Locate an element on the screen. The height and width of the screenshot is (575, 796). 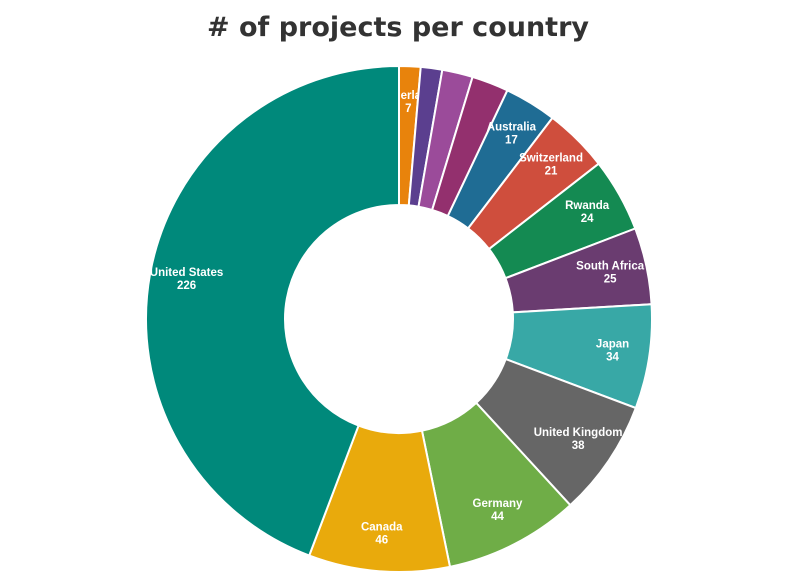
slice-value-rwanda: 24 is located at coordinates (587, 219).